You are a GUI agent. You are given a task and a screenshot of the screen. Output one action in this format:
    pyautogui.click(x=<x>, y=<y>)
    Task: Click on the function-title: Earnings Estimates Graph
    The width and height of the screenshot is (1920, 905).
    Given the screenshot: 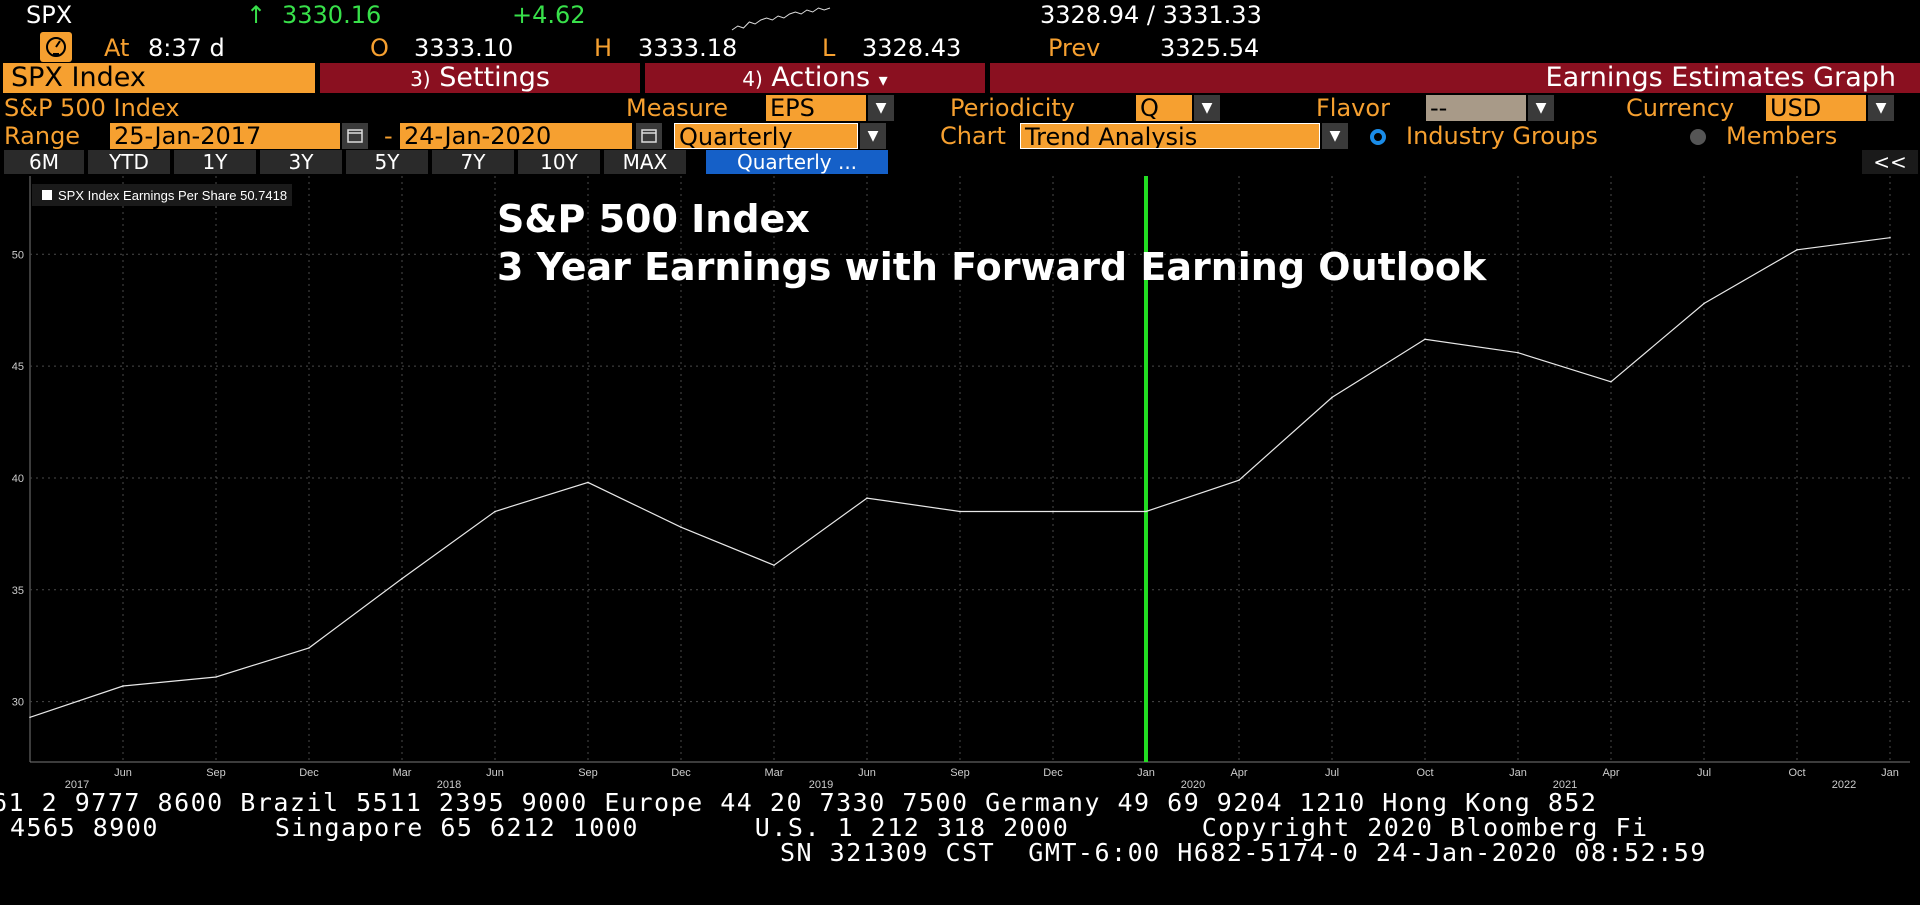 What is the action you would take?
    pyautogui.click(x=1455, y=78)
    